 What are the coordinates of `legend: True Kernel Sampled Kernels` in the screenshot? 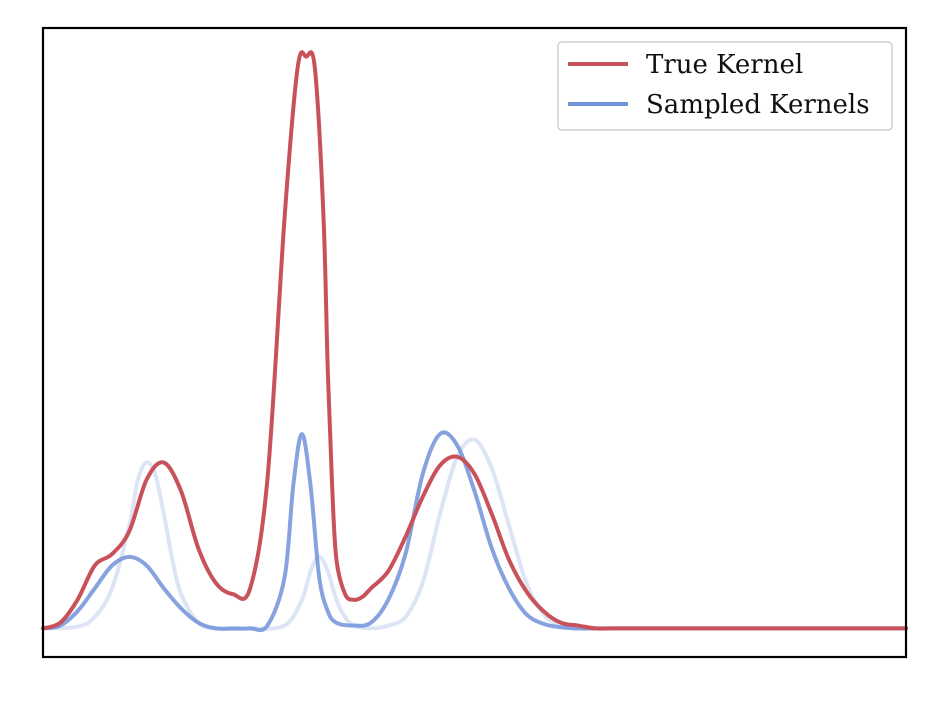 It's located at (725, 86).